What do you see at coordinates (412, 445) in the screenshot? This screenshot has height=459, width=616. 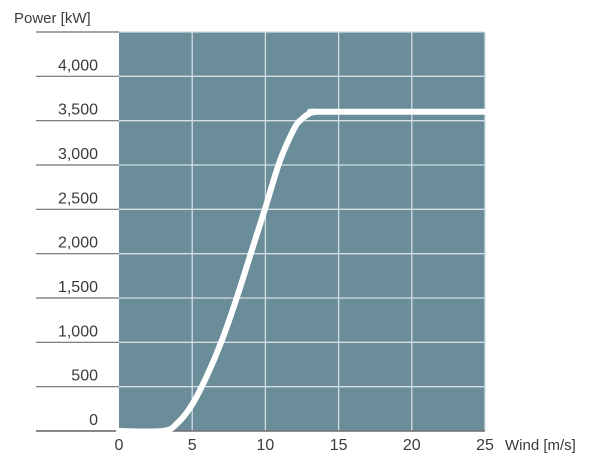 I see `x-tick-label: 20` at bounding box center [412, 445].